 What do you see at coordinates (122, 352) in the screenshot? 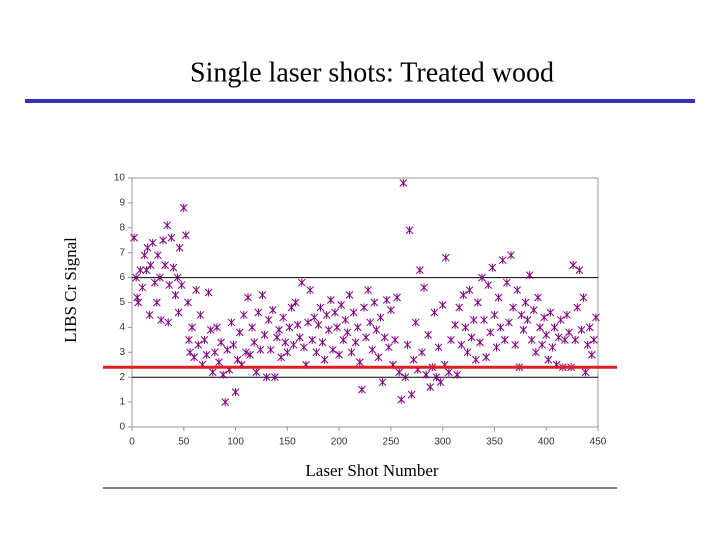
I see `y-tick-label: 3` at bounding box center [122, 352].